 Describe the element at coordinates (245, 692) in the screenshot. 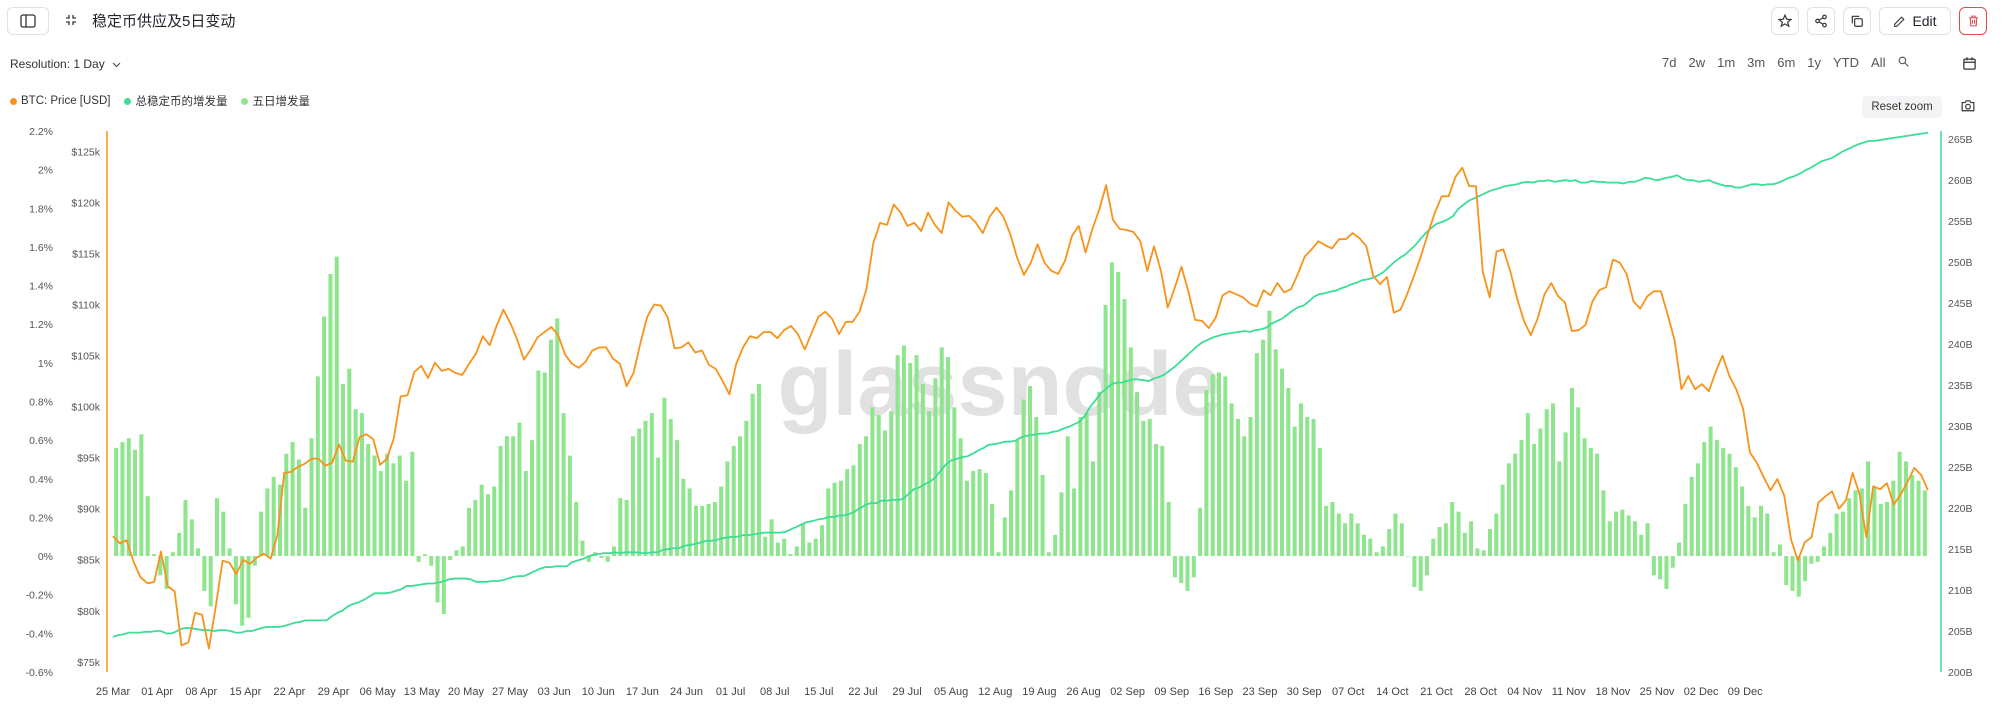

I see `x-axis-tick: 15 Apr` at that location.